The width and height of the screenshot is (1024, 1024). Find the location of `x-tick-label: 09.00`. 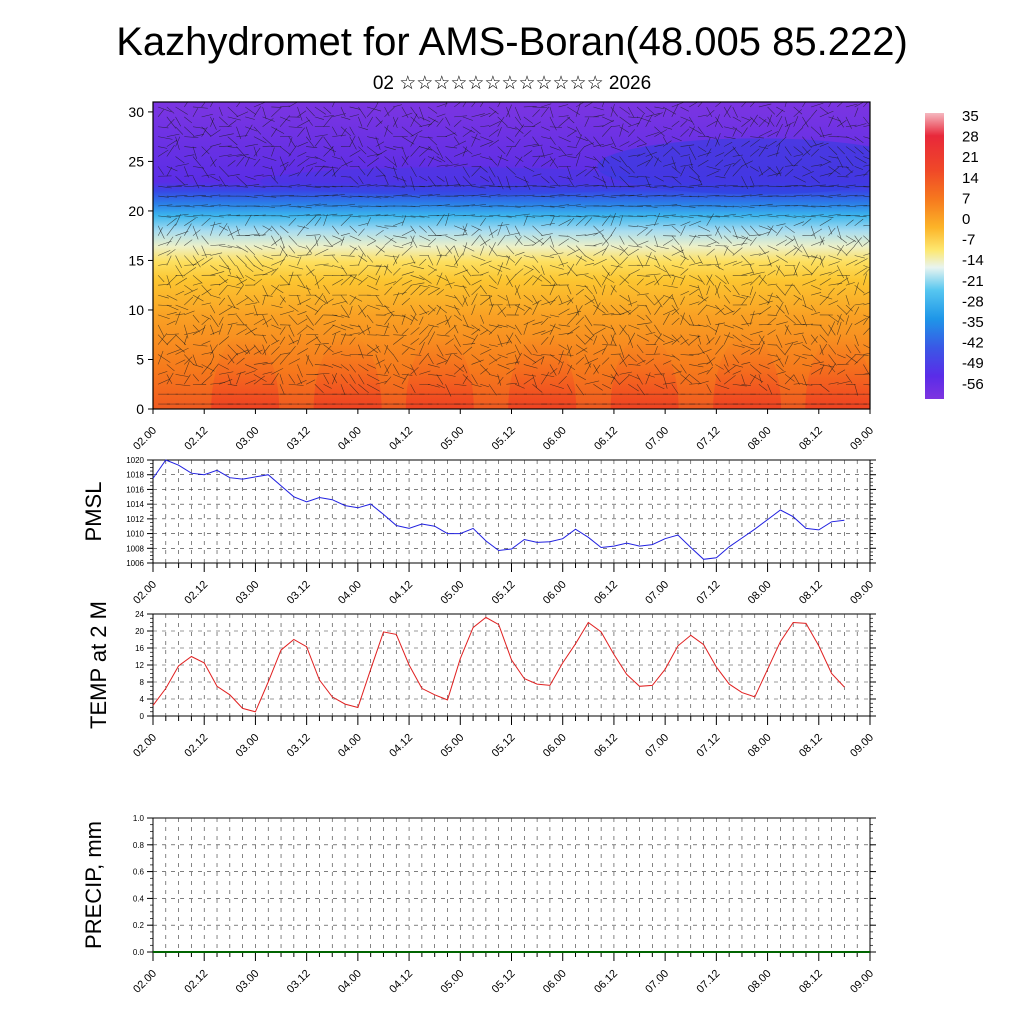

x-tick-label: 09.00 is located at coordinates (862, 746).